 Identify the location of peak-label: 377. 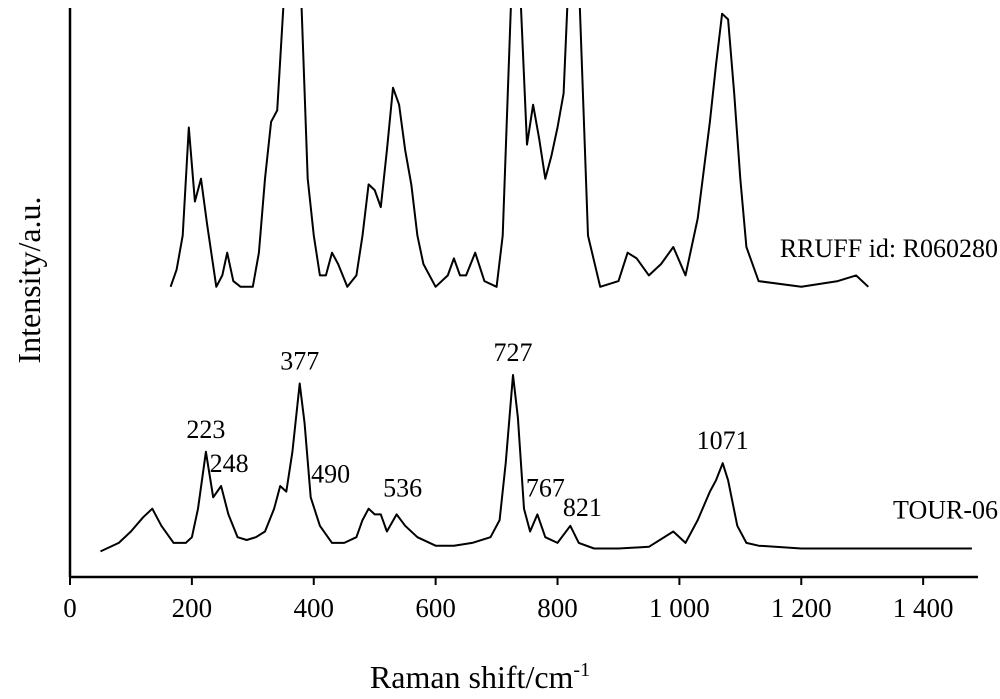
(299, 361).